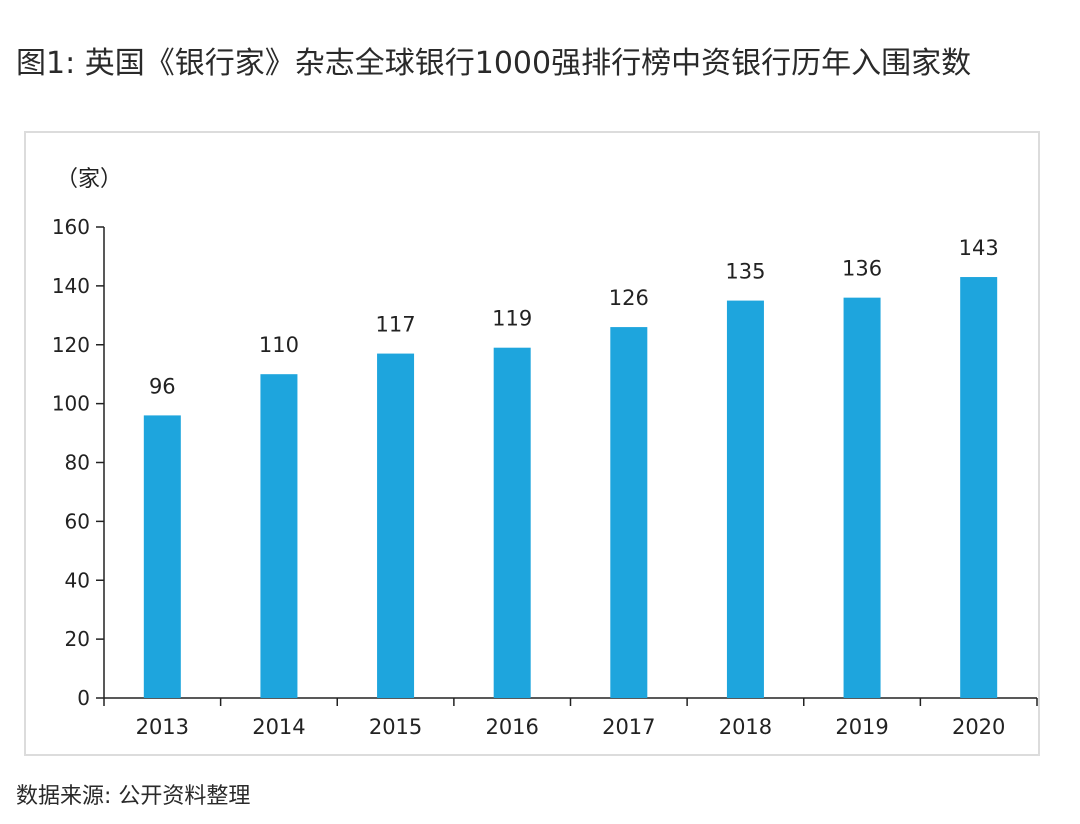  I want to click on y-tick-label: 140, so click(71, 286).